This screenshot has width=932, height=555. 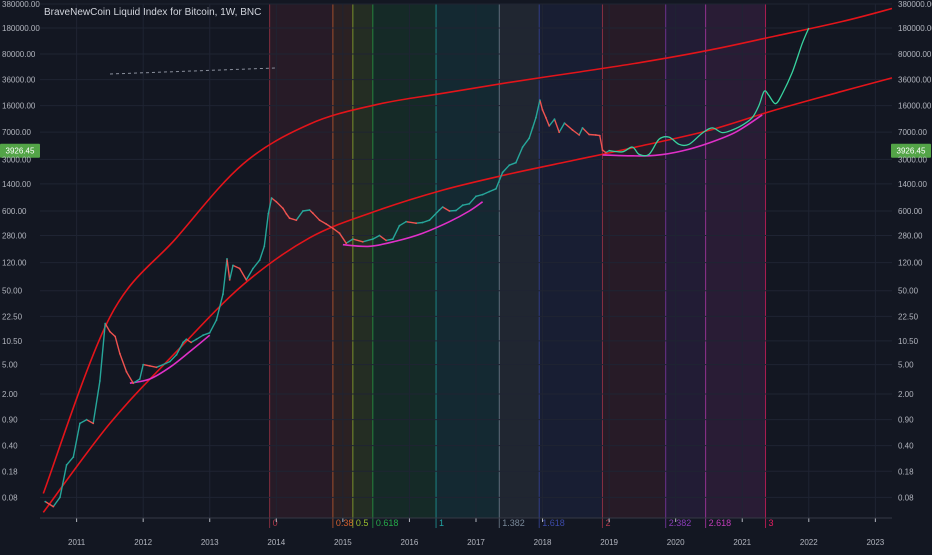 What do you see at coordinates (906, 394) in the screenshot?
I see `y-tick-label-right-15: 2.00` at bounding box center [906, 394].